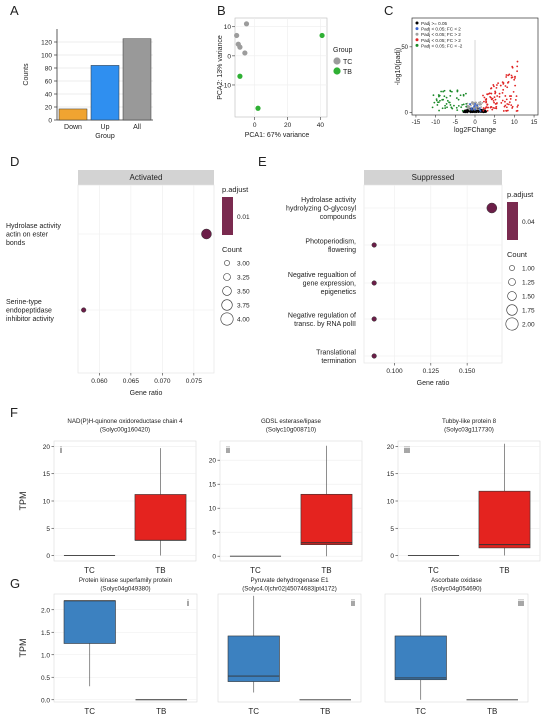 The image size is (550, 724). I want to click on c-x-tick-label: 0, so click(475, 123).